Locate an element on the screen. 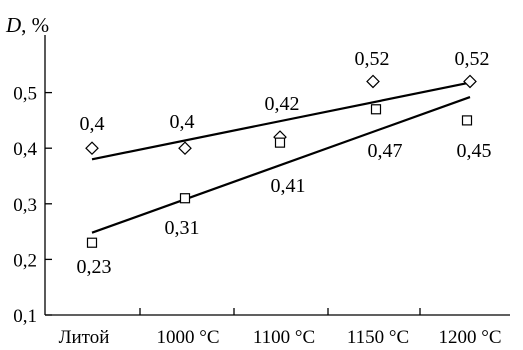 This screenshot has width=523, height=350. data-label: 0,47 is located at coordinates (385, 151).